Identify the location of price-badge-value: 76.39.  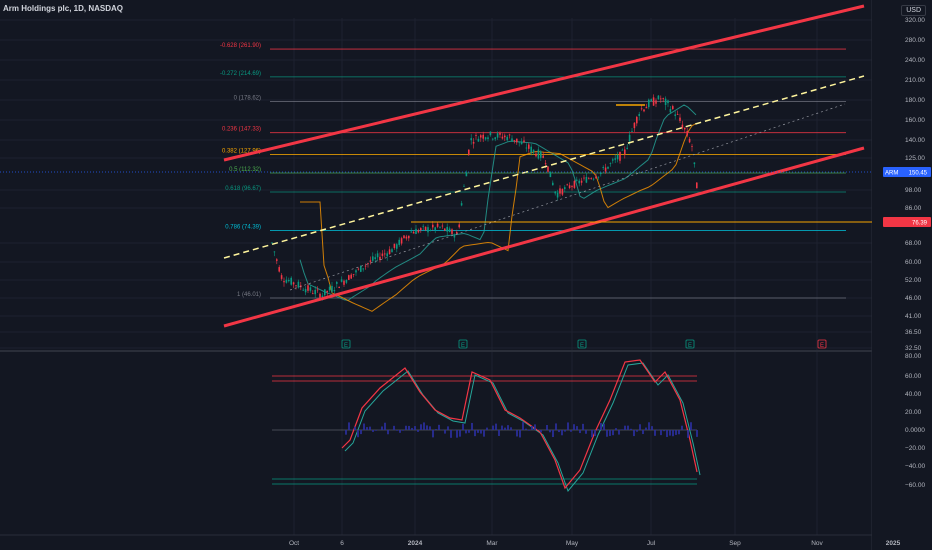
(920, 224).